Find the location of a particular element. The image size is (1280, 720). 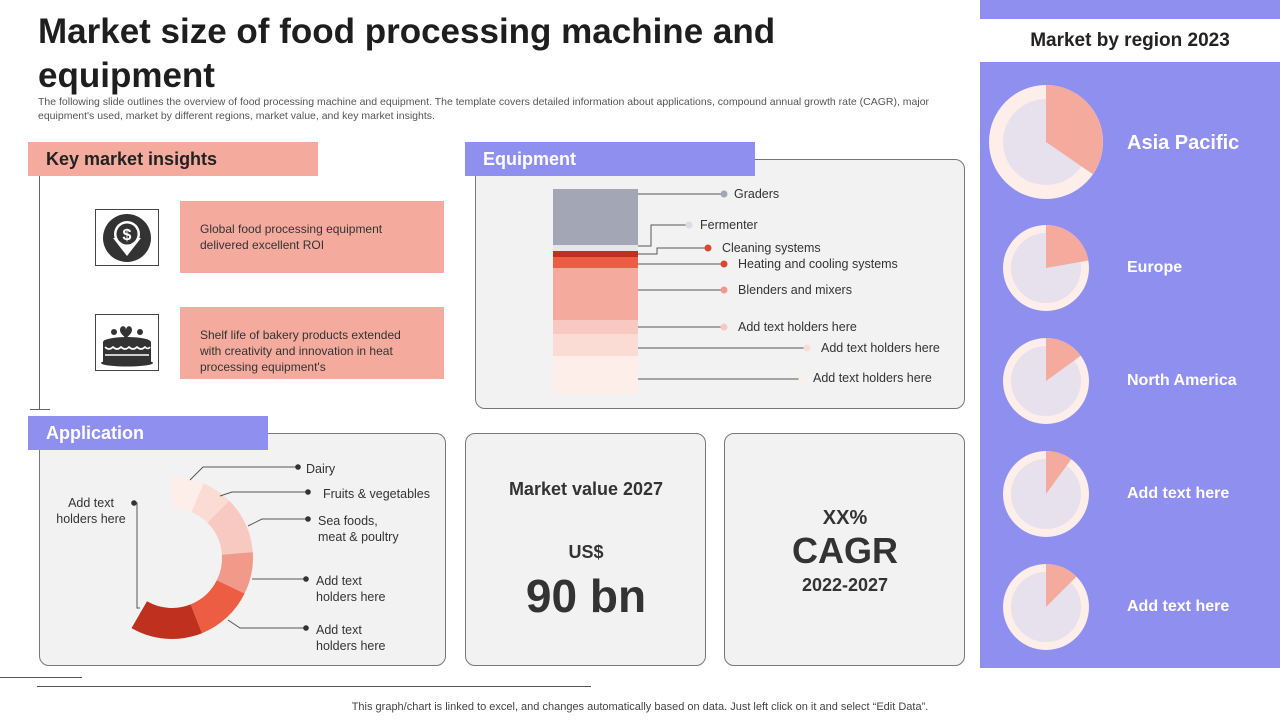

region-label-asia-pacific: Asia Pacific is located at coordinates (1183, 143).